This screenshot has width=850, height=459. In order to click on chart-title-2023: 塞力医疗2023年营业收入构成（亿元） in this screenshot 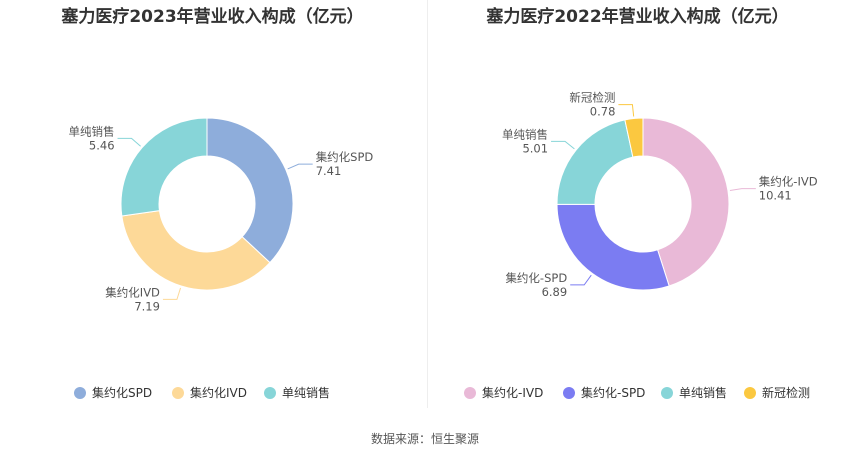, I will do `click(212, 17)`.